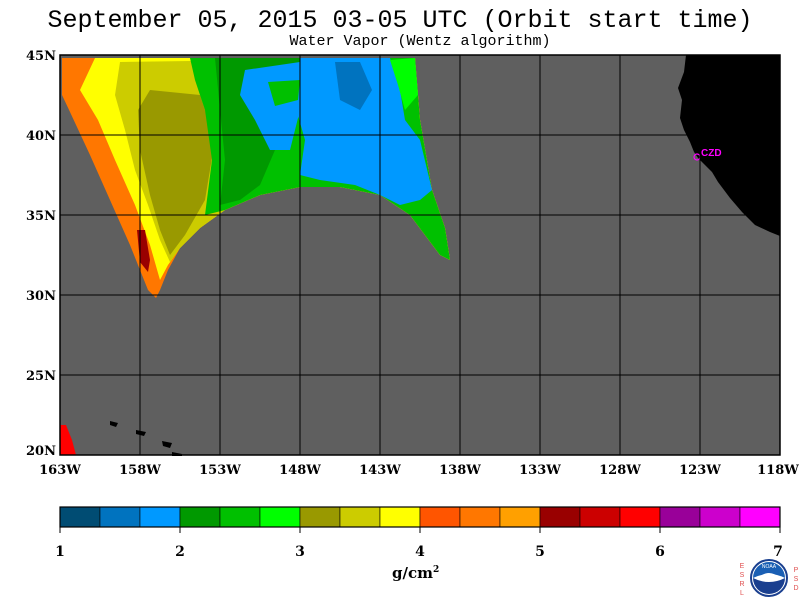 The height and width of the screenshot is (600, 800). What do you see at coordinates (795, 588) in the screenshot?
I see `logo-letter: D` at bounding box center [795, 588].